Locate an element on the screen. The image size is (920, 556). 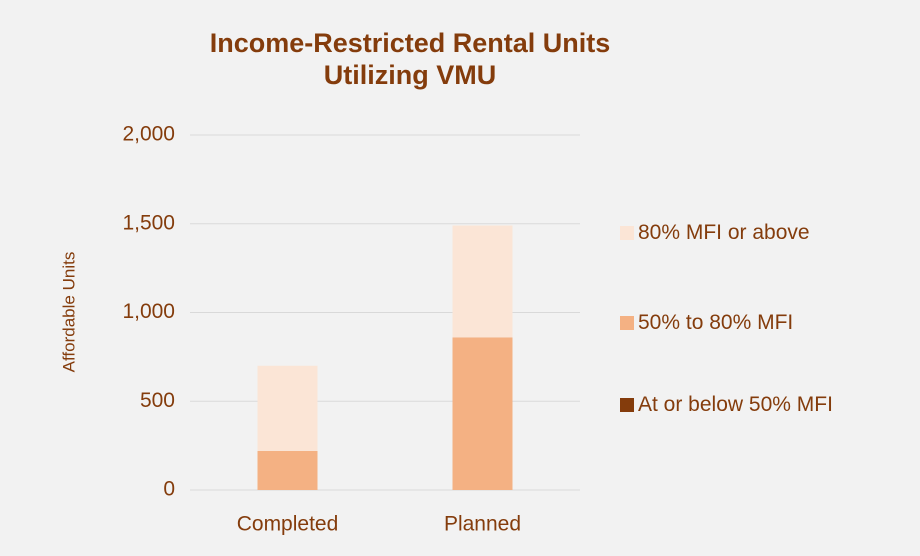
legend-label: 80% MFI or above is located at coordinates (724, 232).